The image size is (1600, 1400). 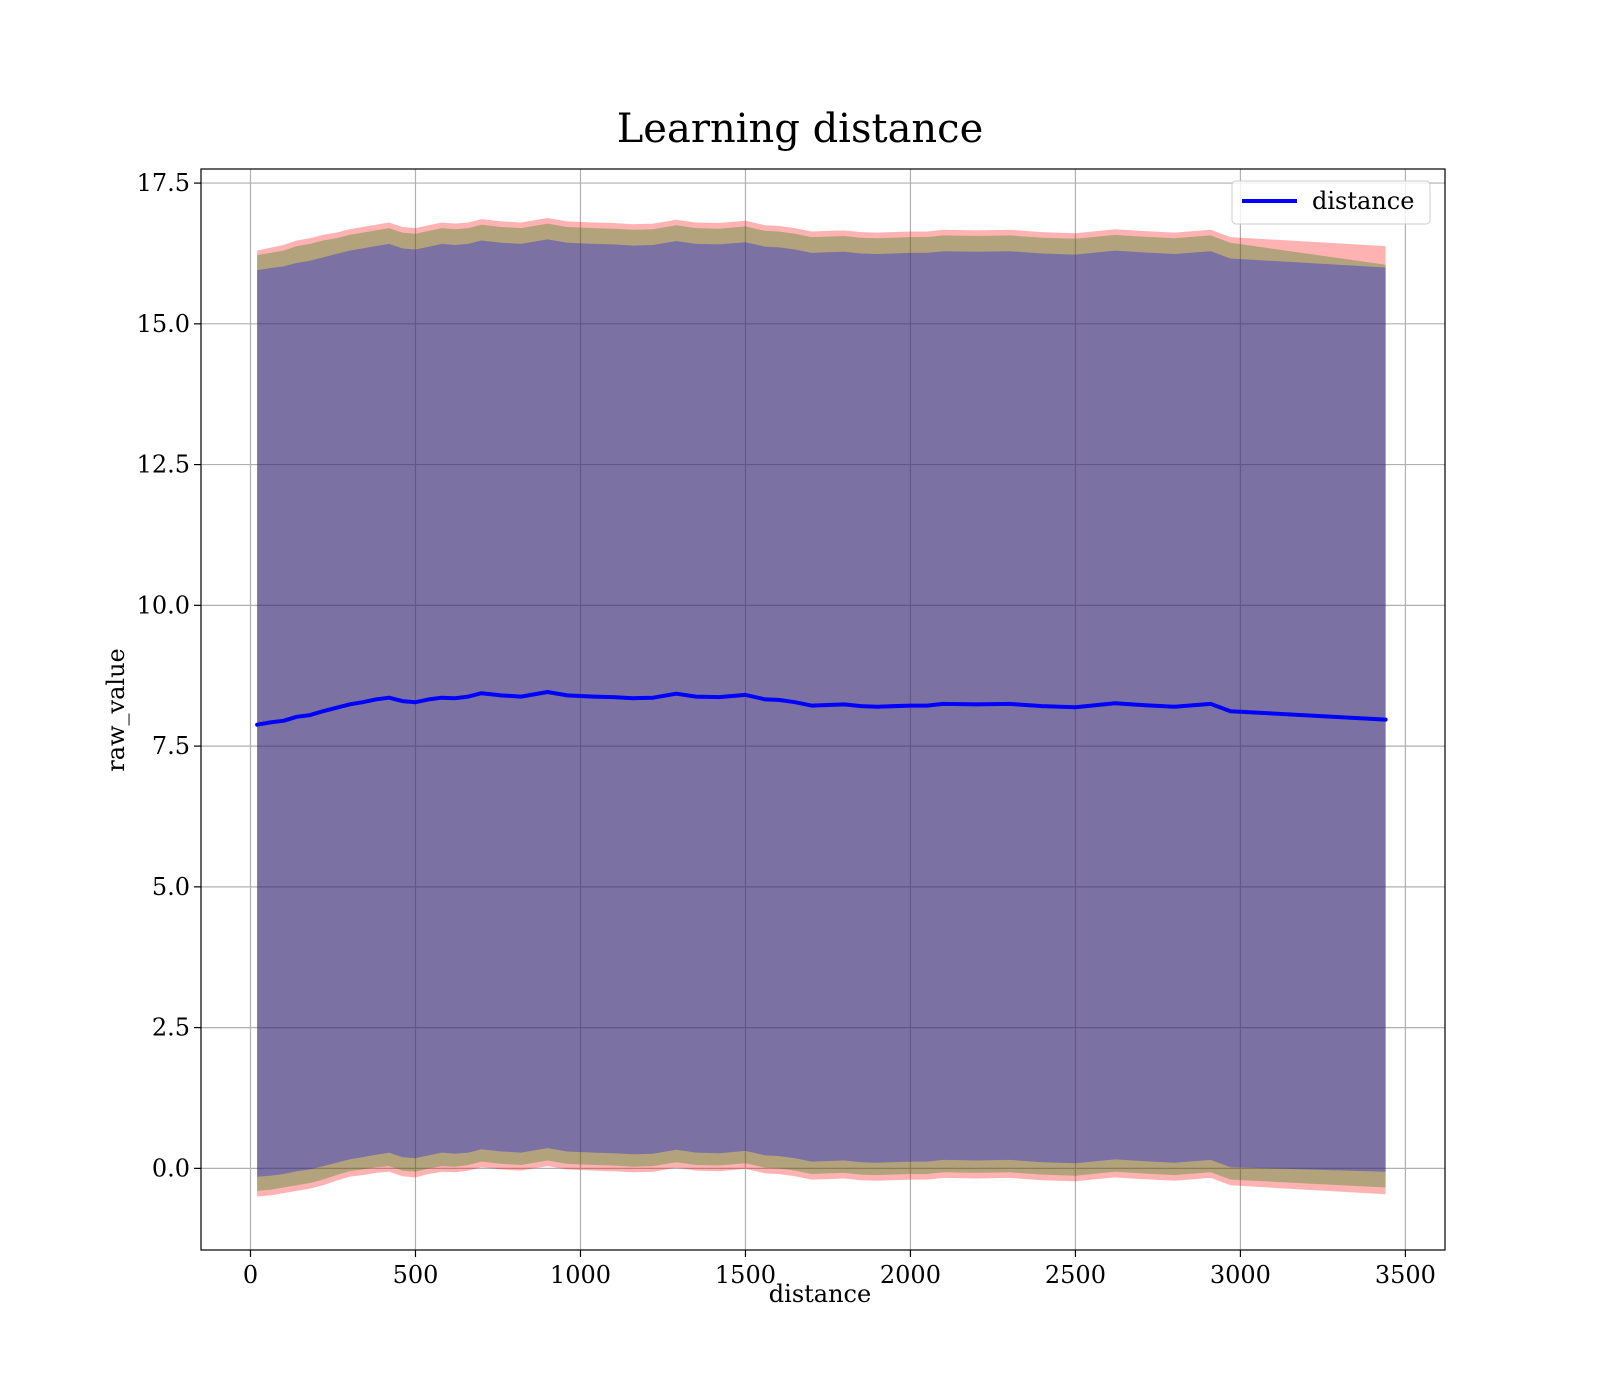 I want to click on series-group, so click(x=821, y=708).